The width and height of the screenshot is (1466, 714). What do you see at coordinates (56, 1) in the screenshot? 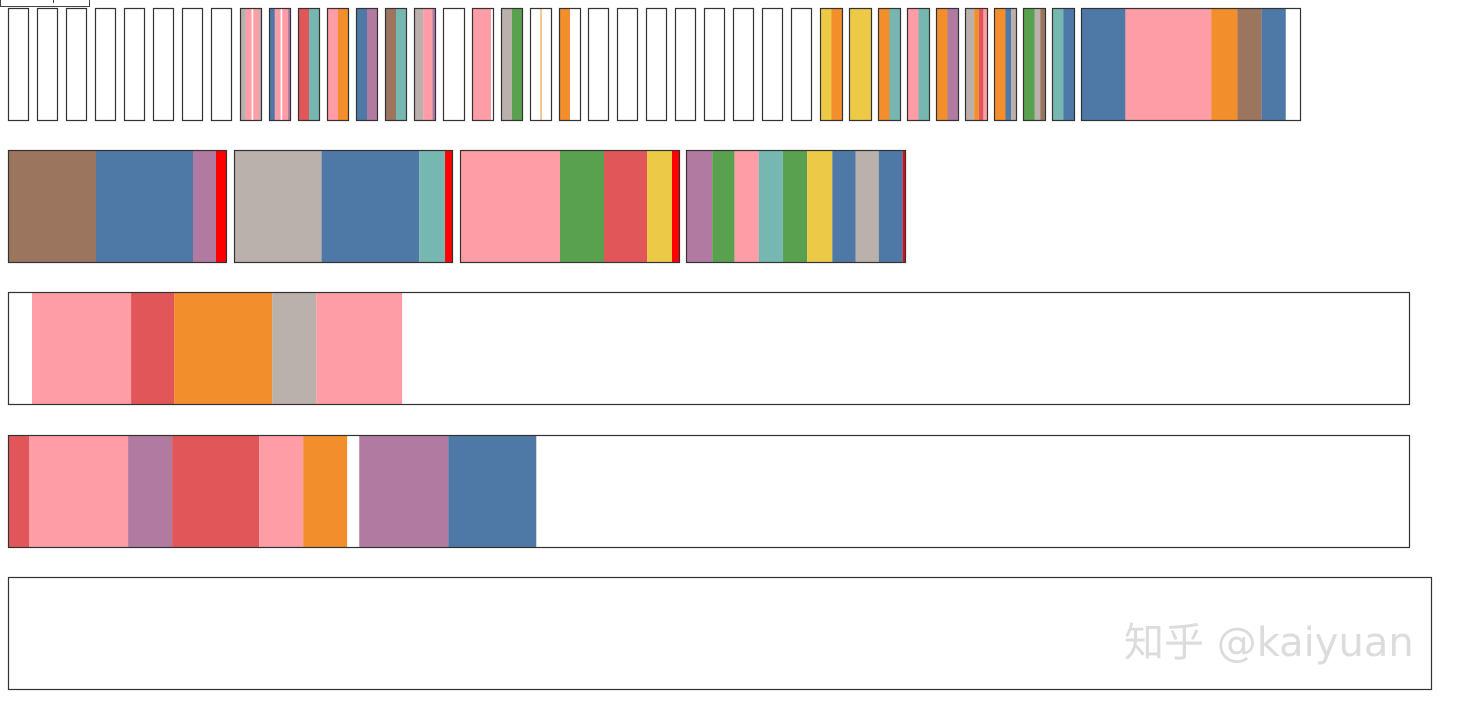
I see `corner-tick` at bounding box center [56, 1].